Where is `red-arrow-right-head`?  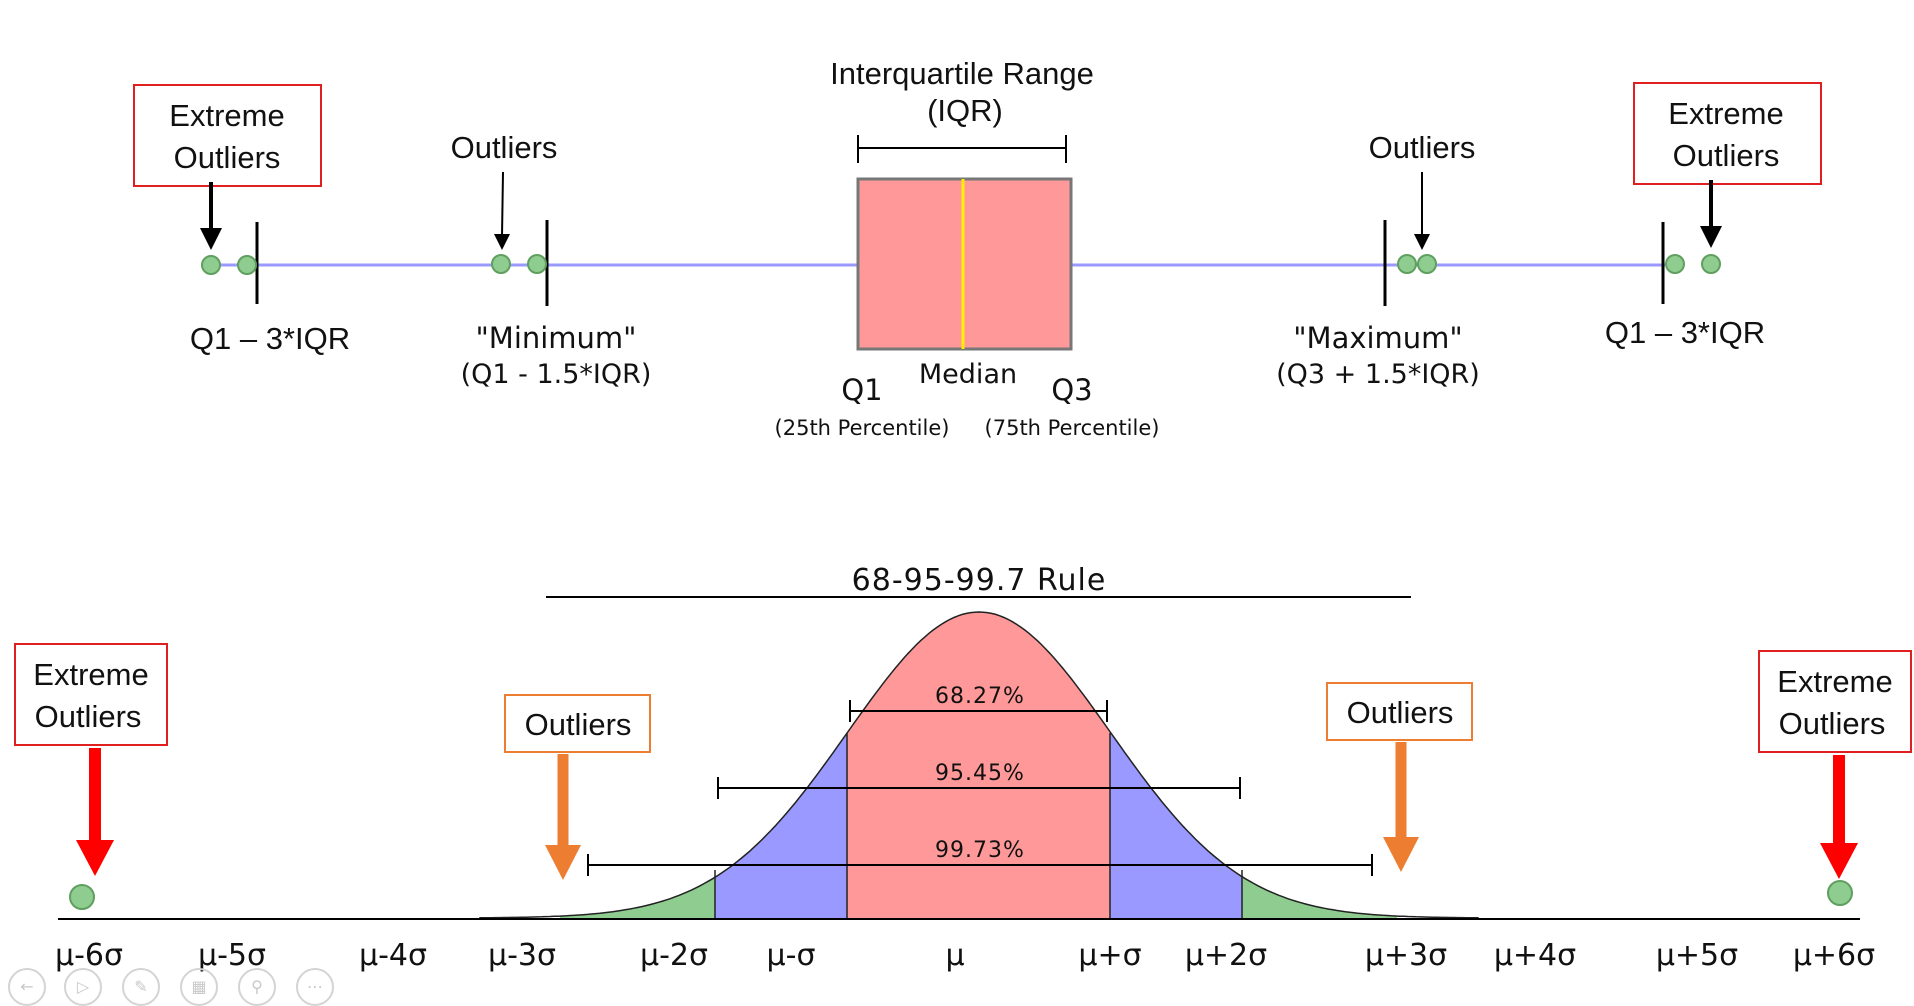 red-arrow-right-head is located at coordinates (1839, 861).